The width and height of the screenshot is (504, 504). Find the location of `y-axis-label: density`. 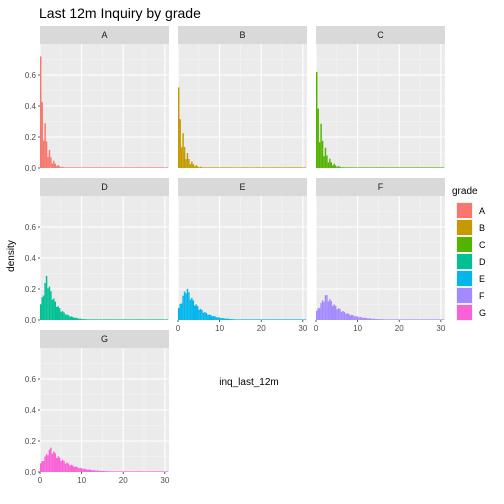

y-axis-label: density is located at coordinates (11, 256).